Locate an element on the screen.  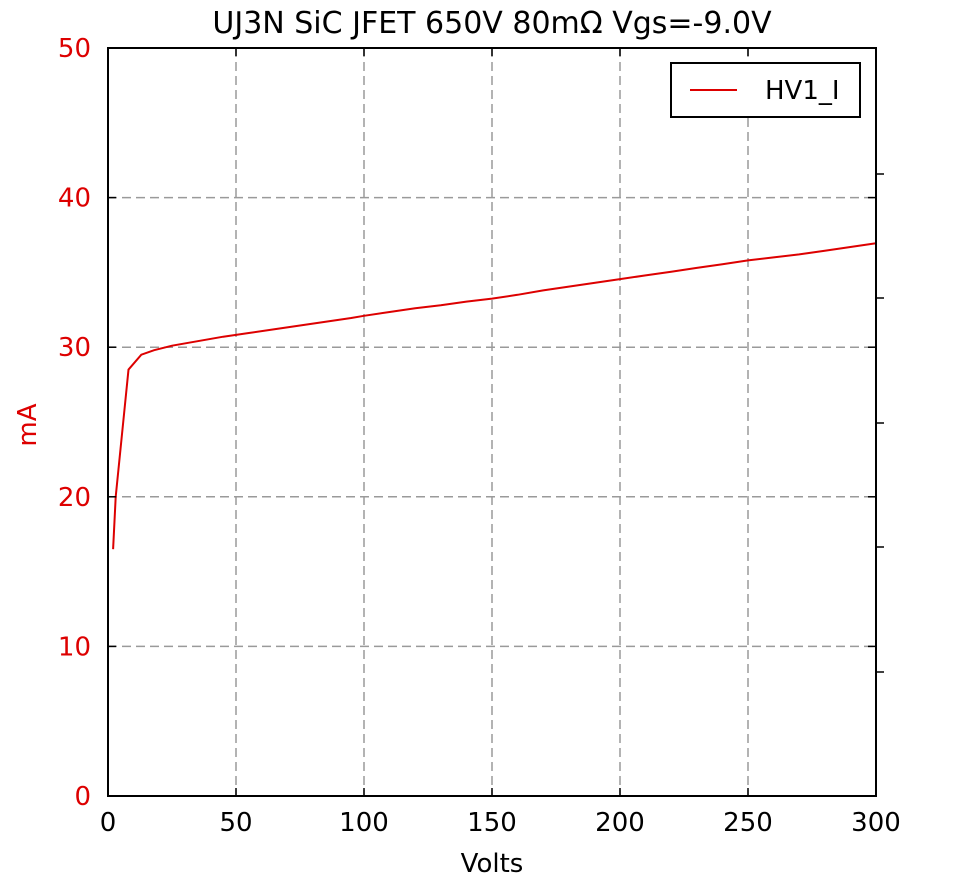
y-tick-label: 30 is located at coordinates (74, 348).